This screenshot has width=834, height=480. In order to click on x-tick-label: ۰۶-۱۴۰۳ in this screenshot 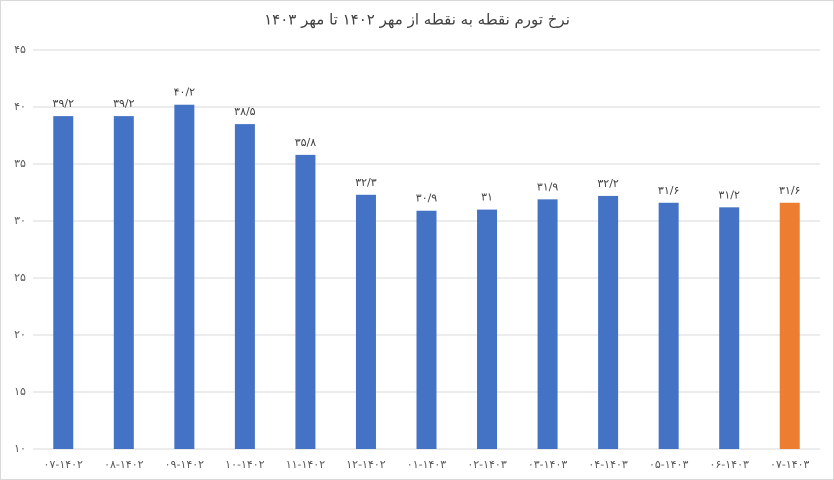, I will do `click(729, 464)`.